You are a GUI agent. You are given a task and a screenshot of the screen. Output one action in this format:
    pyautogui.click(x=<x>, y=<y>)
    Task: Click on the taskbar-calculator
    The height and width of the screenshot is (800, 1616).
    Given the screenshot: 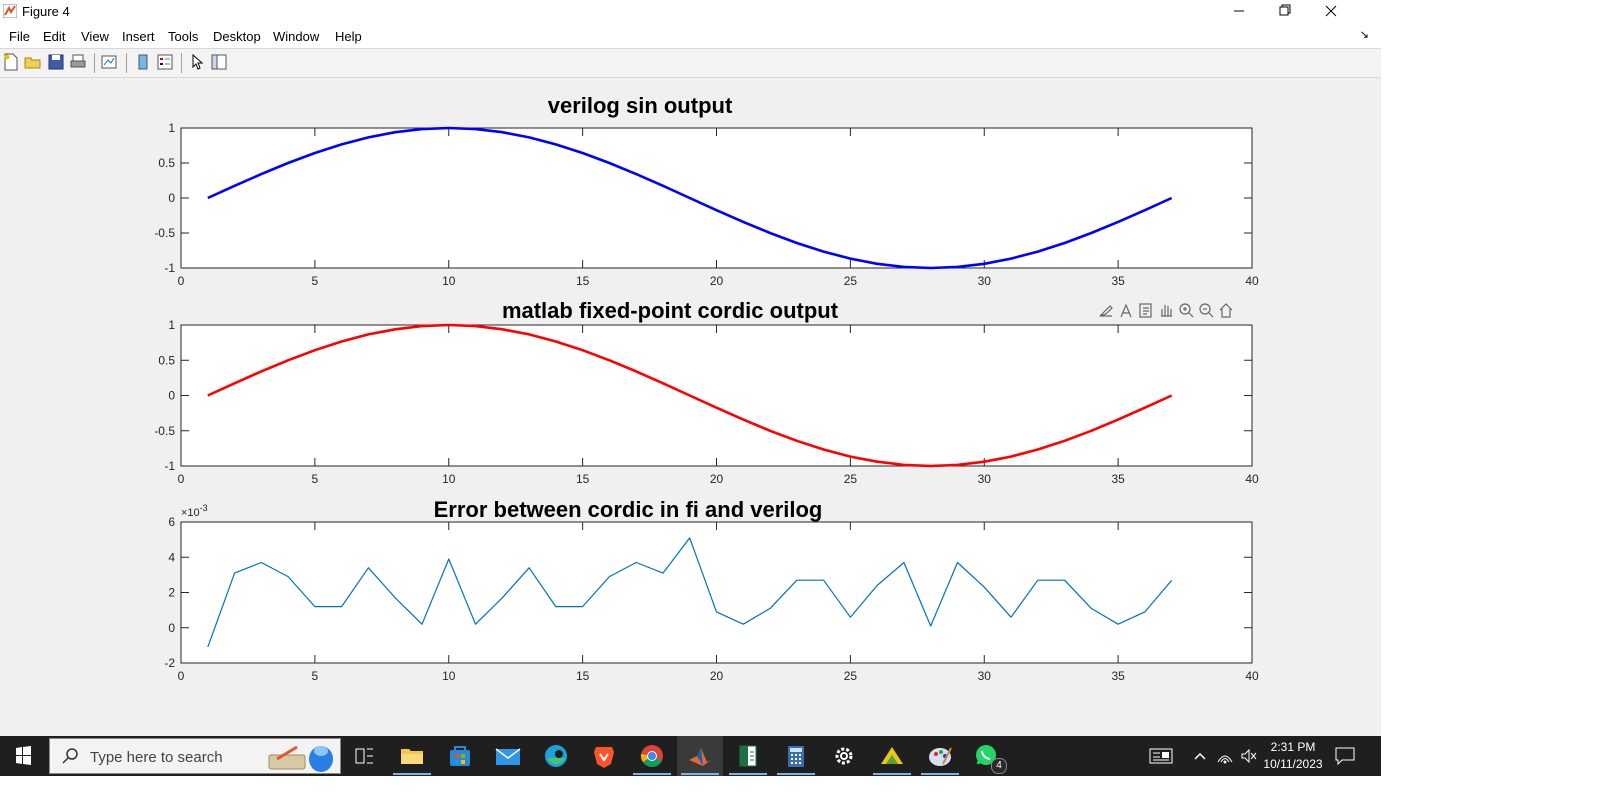 What is the action you would take?
    pyautogui.click(x=796, y=756)
    